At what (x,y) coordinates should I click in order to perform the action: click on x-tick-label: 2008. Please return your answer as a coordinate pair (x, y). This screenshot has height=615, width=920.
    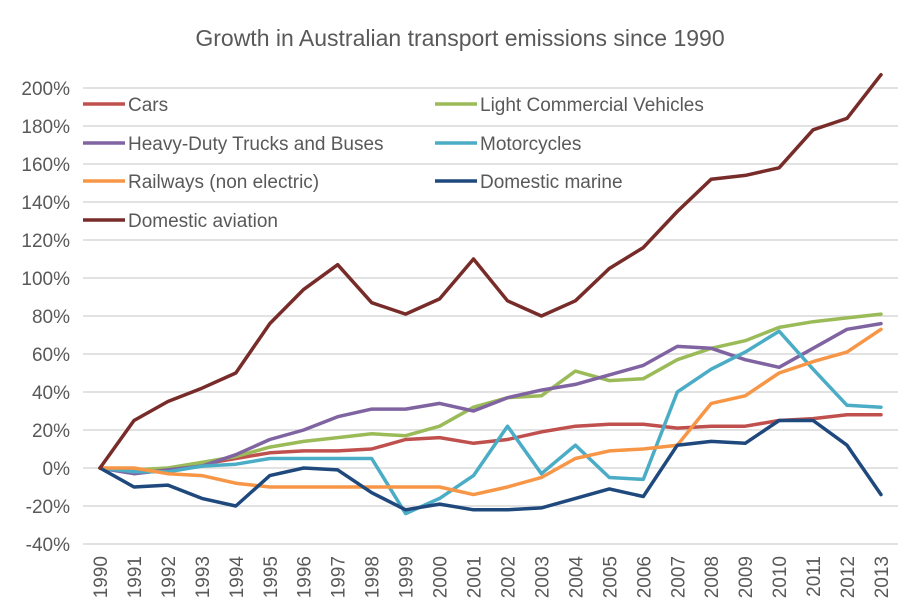
    Looking at the image, I should click on (712, 577).